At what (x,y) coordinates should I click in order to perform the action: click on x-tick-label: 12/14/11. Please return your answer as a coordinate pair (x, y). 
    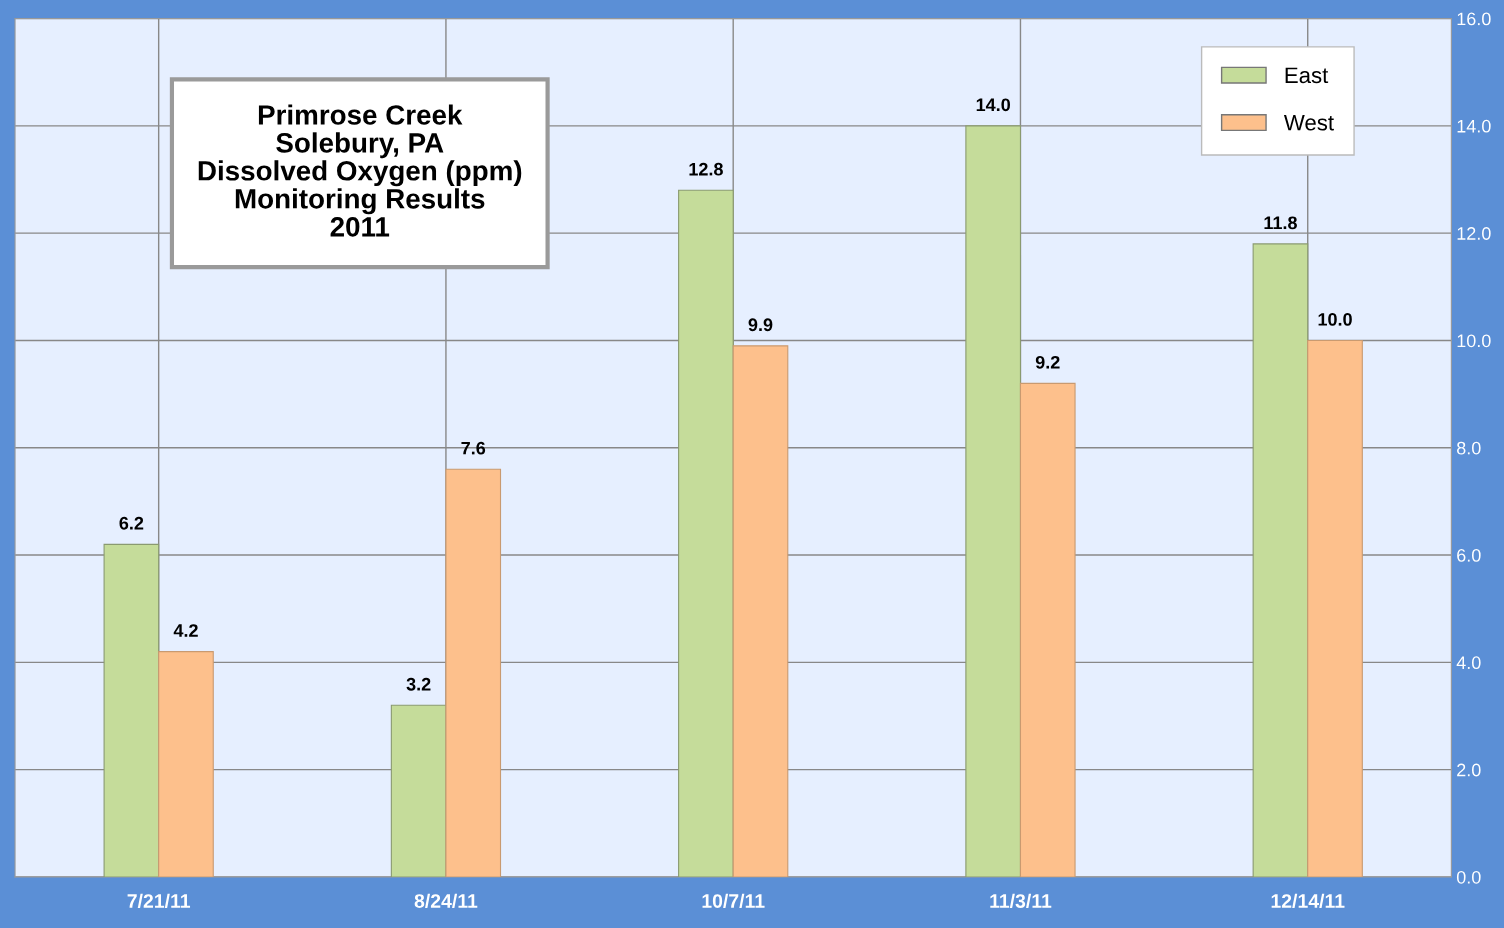
    Looking at the image, I should click on (1308, 901).